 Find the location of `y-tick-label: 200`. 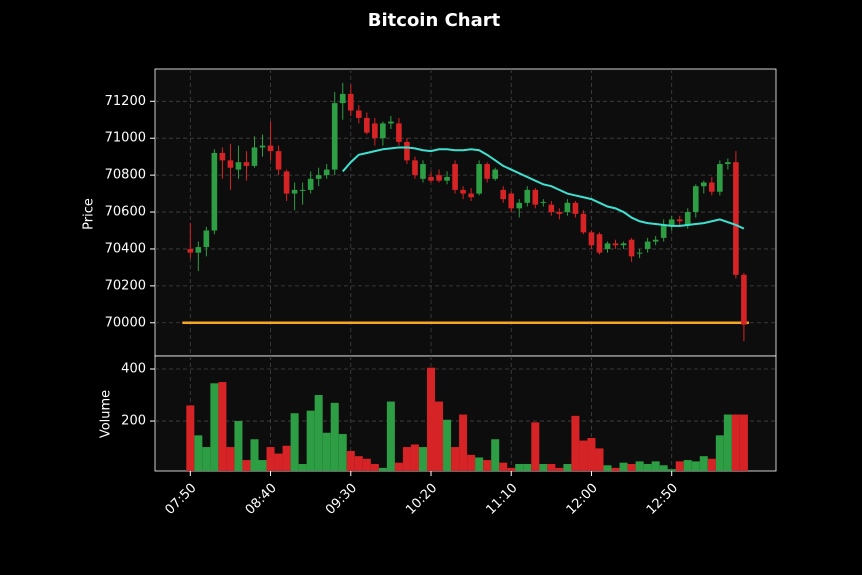

y-tick-label: 200 is located at coordinates (133, 421).